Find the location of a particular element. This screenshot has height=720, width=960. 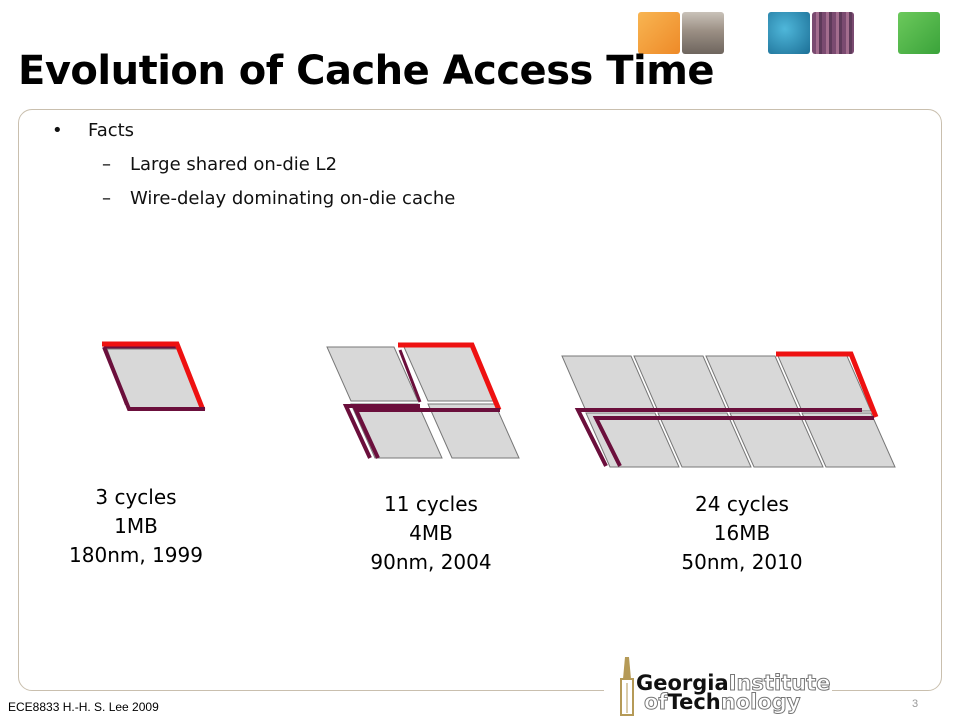

caption-16mb: 24 cycles 16MB 50nm, 2010 is located at coordinates (742, 533).